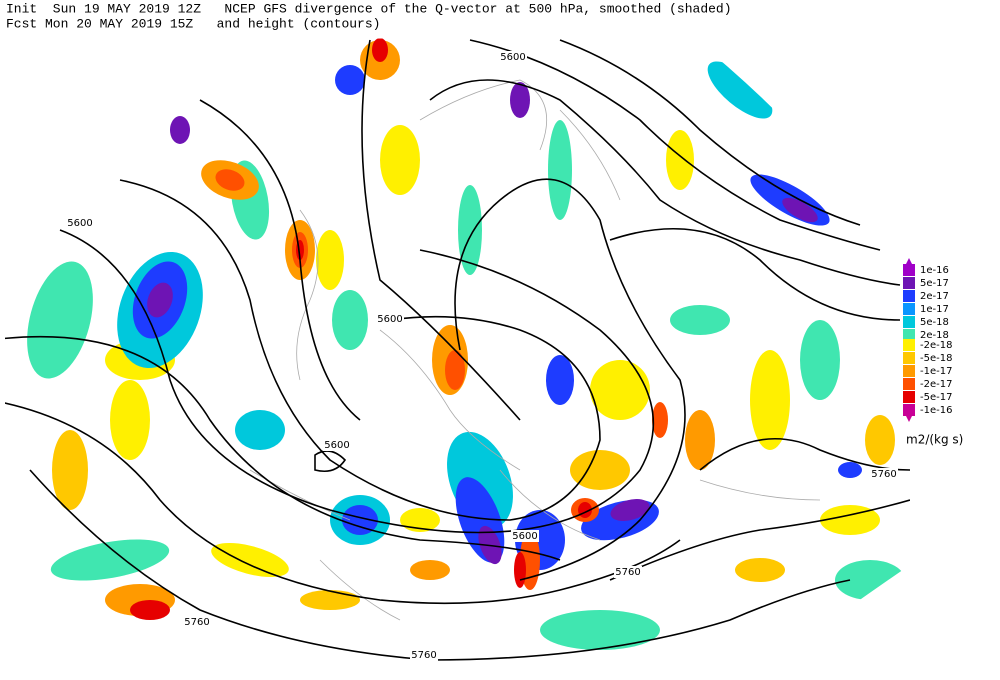 The width and height of the screenshot is (1000, 680). Describe the element at coordinates (936, 384) in the screenshot. I see `legend-label: -2e-17` at that location.